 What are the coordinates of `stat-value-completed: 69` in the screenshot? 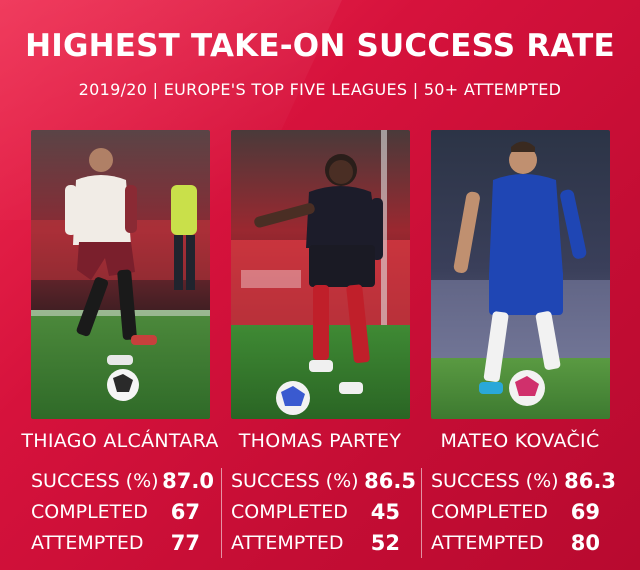 It's located at (585, 512).